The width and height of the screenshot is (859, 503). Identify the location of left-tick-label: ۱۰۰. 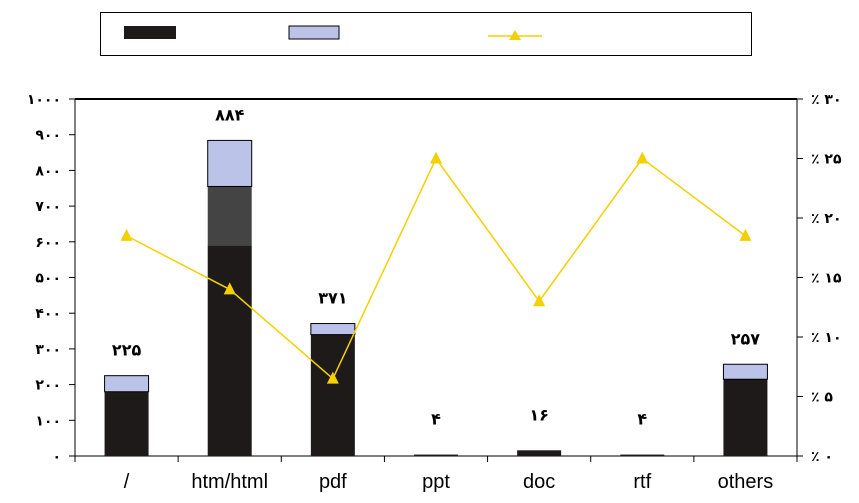
(48, 421).